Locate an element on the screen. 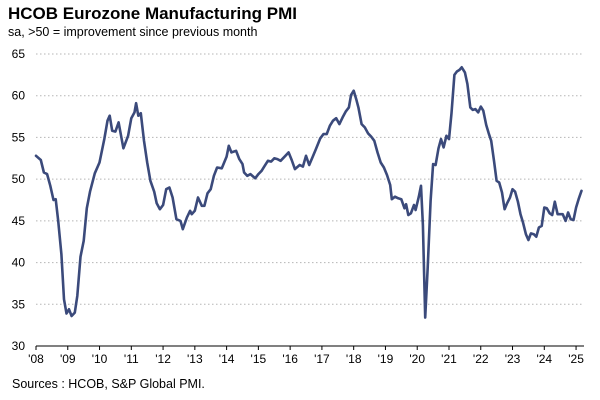 This screenshot has width=600, height=400. x-tick-label-2023: '23 is located at coordinates (513, 359).